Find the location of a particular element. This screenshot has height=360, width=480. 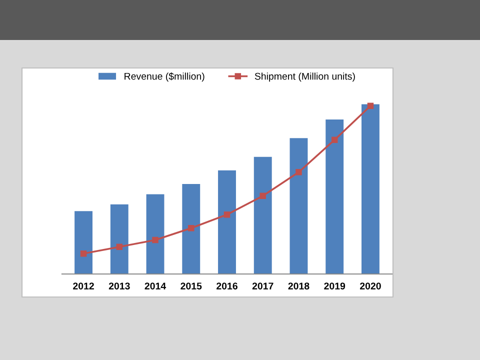

x-tick-label: 2019 is located at coordinates (335, 286).